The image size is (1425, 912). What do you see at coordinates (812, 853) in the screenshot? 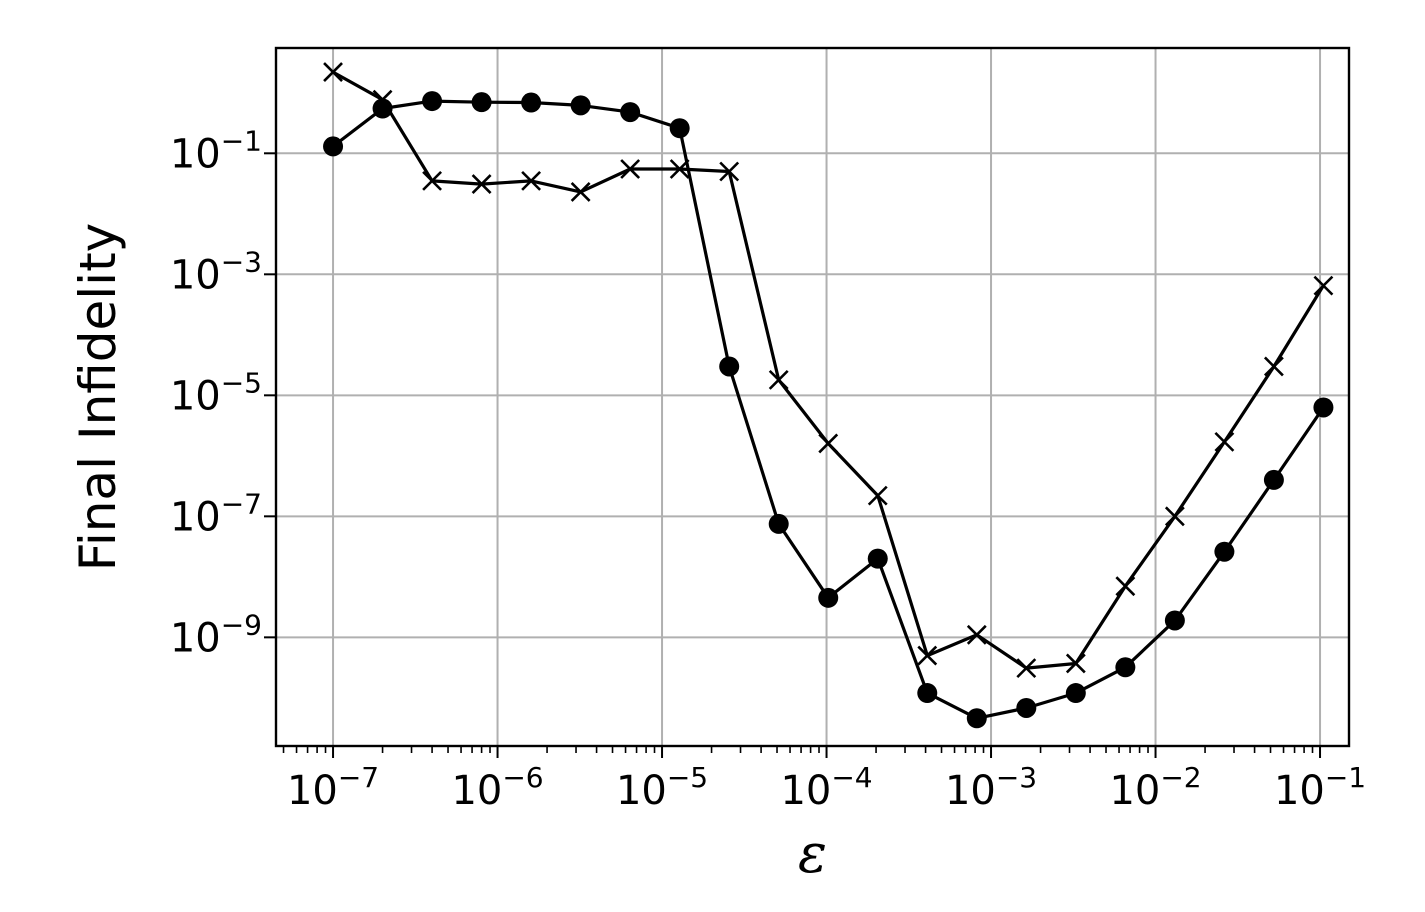
I see `x-axis-label: ε` at bounding box center [812, 853].